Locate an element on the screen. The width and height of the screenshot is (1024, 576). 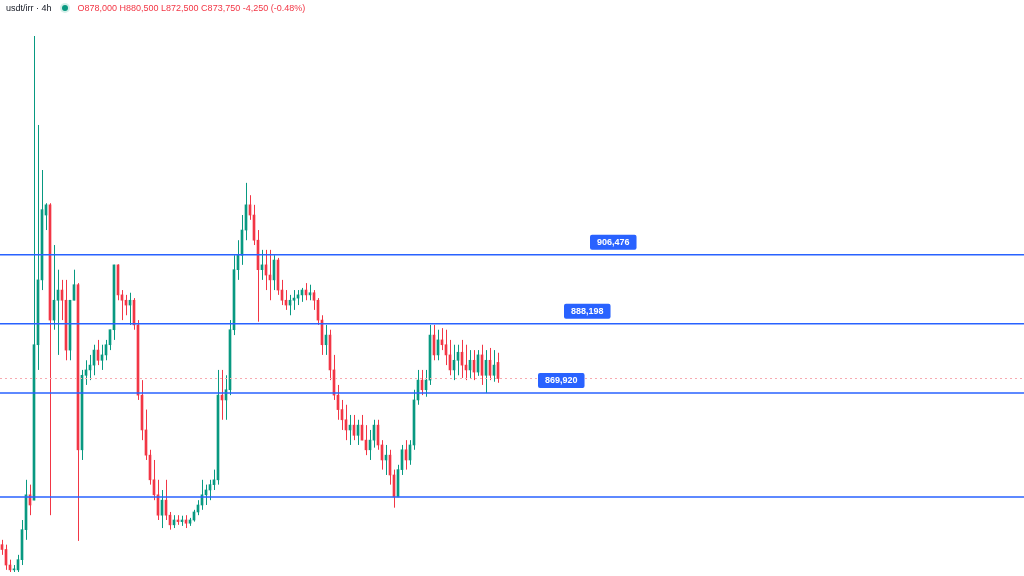
text: 906,476 is located at coordinates (613, 242).